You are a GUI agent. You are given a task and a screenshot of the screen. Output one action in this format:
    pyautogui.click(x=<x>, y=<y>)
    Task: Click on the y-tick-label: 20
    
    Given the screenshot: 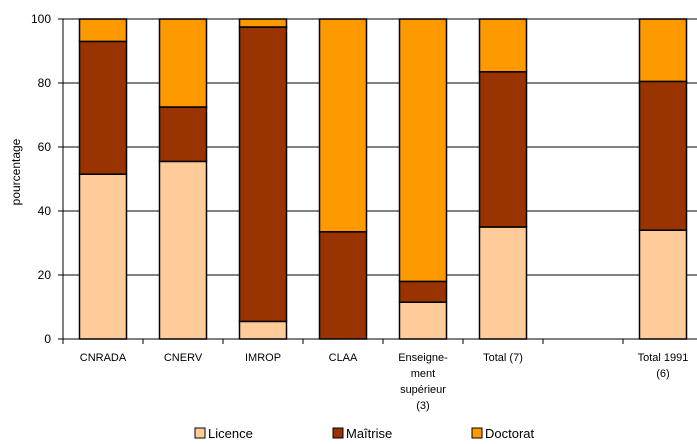 What is the action you would take?
    pyautogui.click(x=45, y=275)
    